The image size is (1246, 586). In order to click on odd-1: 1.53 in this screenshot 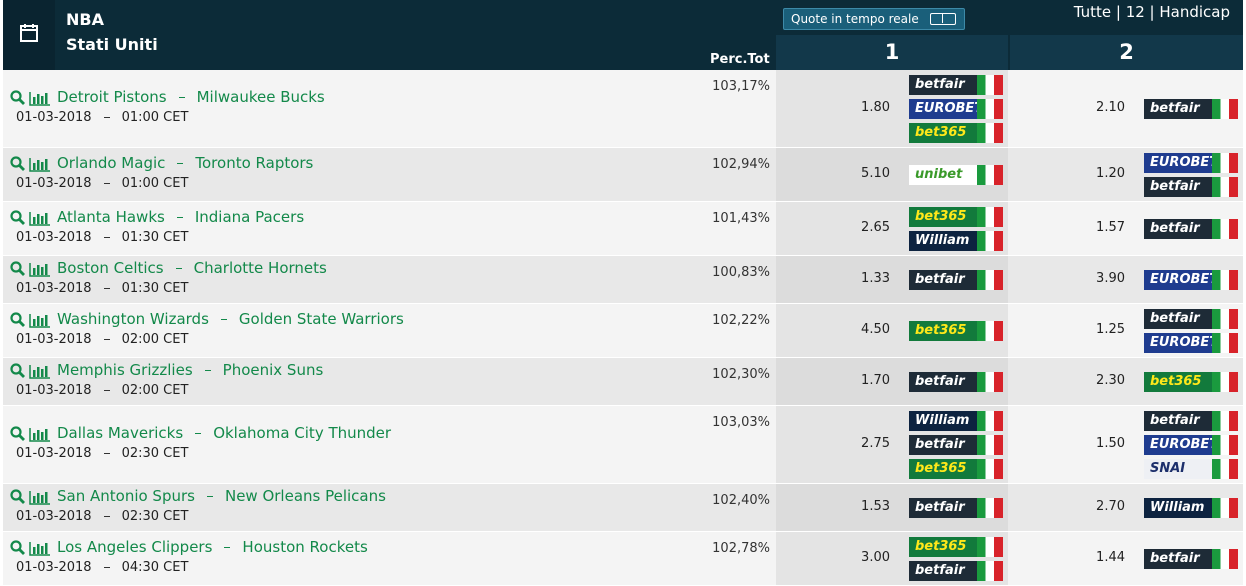, I will do `click(875, 506)`.